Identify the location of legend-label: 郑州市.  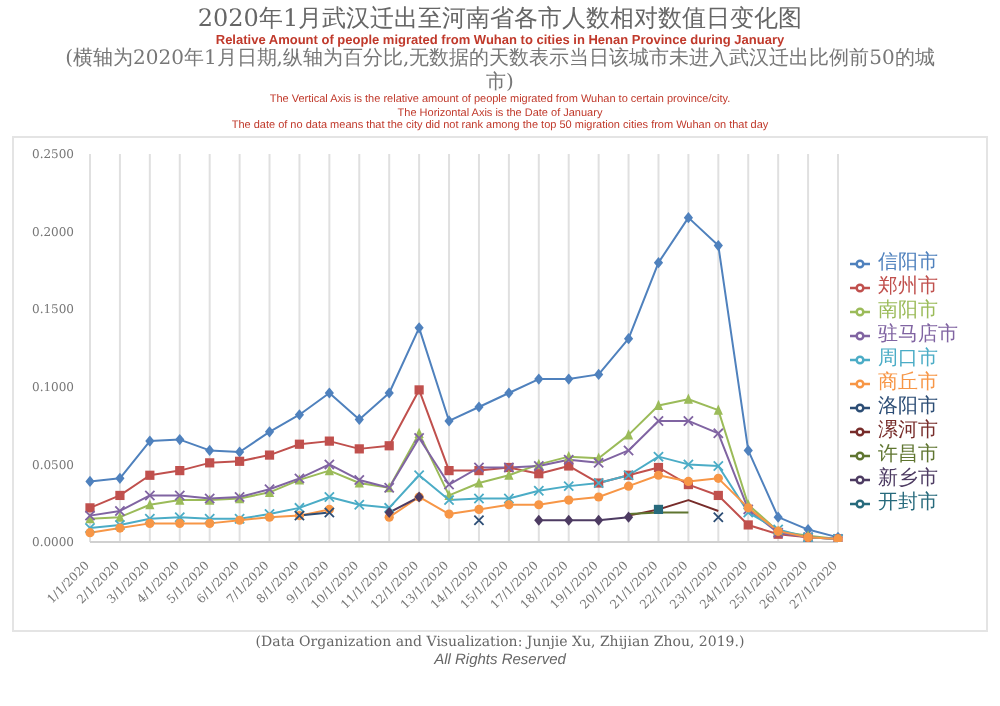
(908, 287).